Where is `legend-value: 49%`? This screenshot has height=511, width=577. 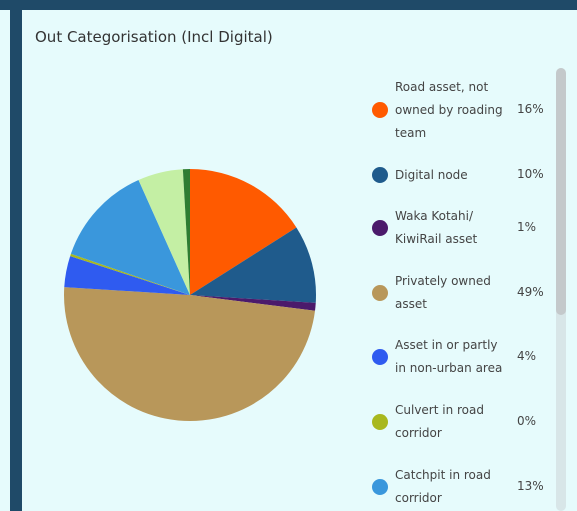
legend-value: 49% is located at coordinates (530, 292).